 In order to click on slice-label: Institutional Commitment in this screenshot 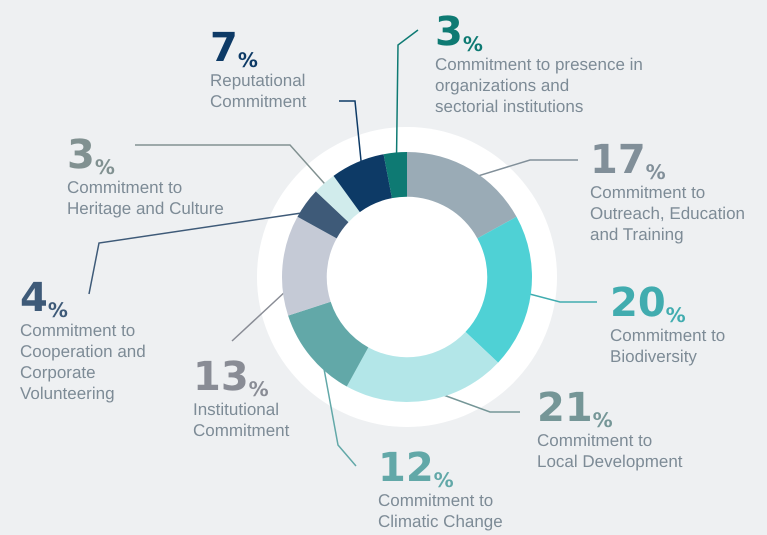, I will do `click(241, 420)`.